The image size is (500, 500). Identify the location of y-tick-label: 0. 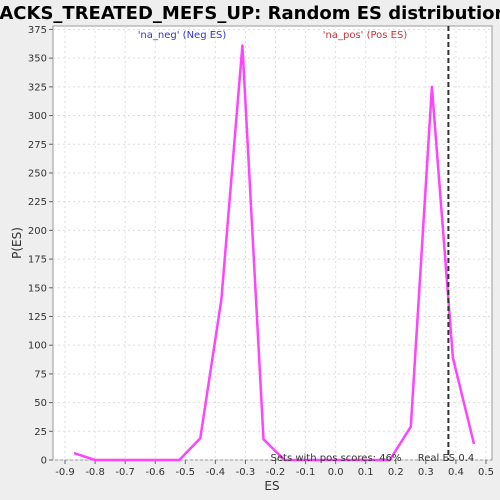
(44, 461).